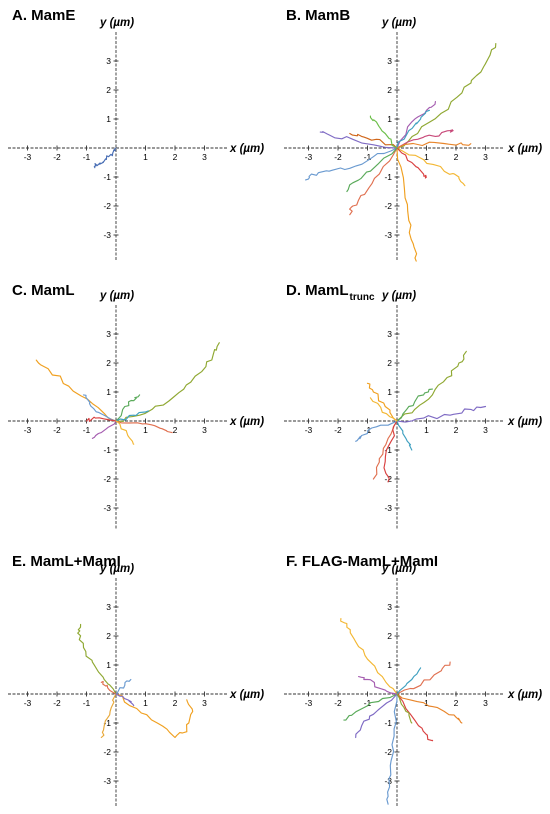 The image size is (550, 814). I want to click on panel-title: F. FLAG-MamL+MamI, so click(362, 561).